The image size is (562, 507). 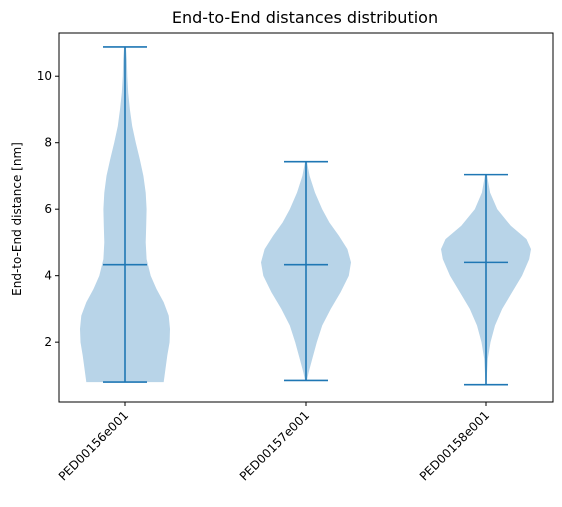 What do you see at coordinates (306, 271) in the screenshot?
I see `violin-PED00157e001` at bounding box center [306, 271].